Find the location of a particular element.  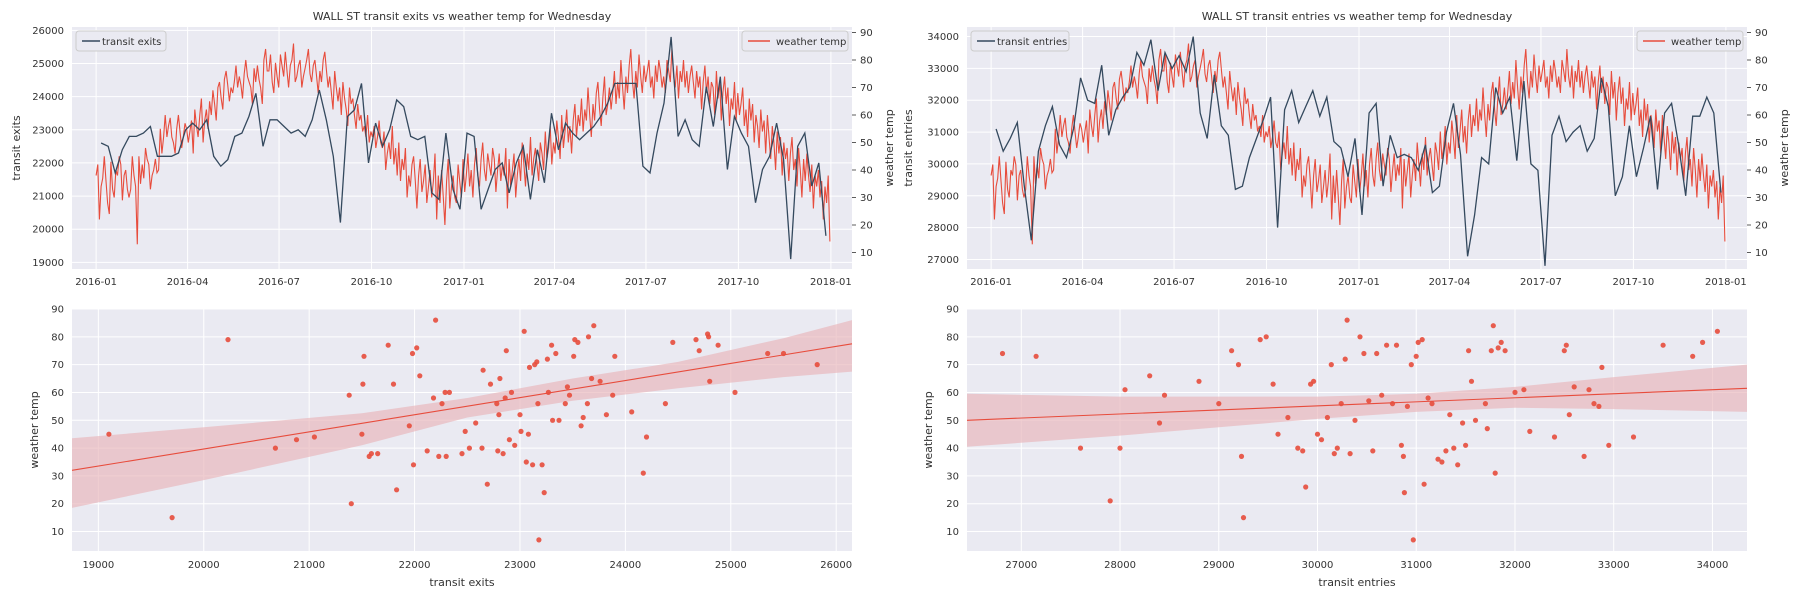

y2-tick-label: 30 is located at coordinates (1761, 198).